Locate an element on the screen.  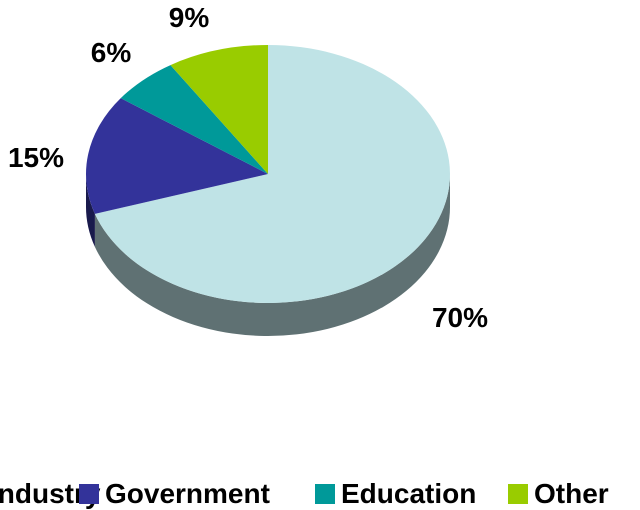
data-label-other: 9% is located at coordinates (189, 17).